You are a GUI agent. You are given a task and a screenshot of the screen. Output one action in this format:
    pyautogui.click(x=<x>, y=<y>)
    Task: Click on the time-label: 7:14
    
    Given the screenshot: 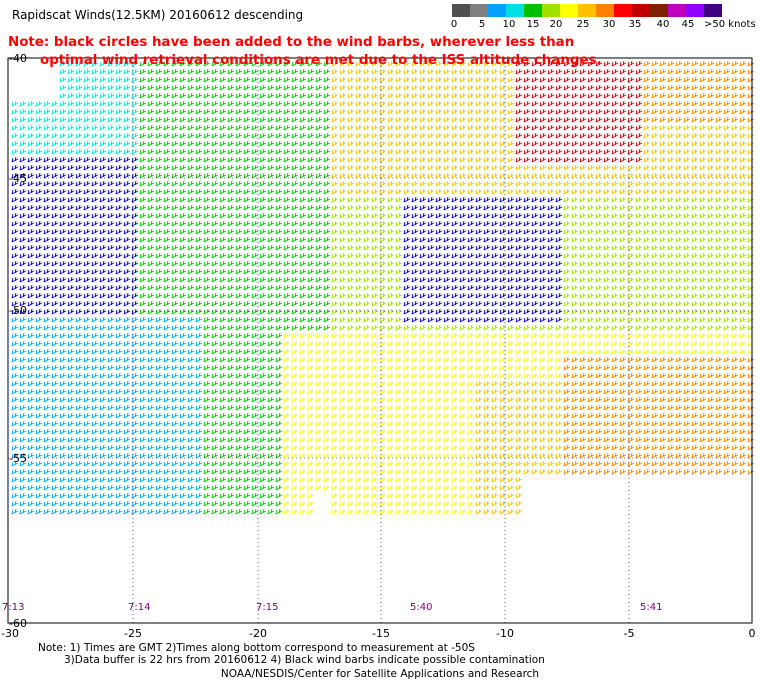 What is the action you would take?
    pyautogui.click(x=139, y=607)
    